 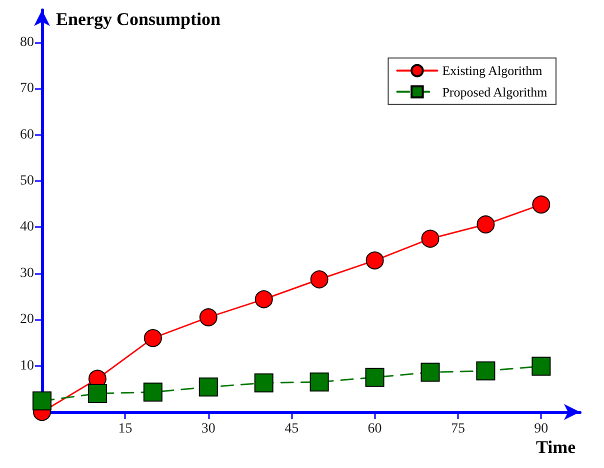 What do you see at coordinates (27, 42) in the screenshot?
I see `y-tick-label: 80` at bounding box center [27, 42].